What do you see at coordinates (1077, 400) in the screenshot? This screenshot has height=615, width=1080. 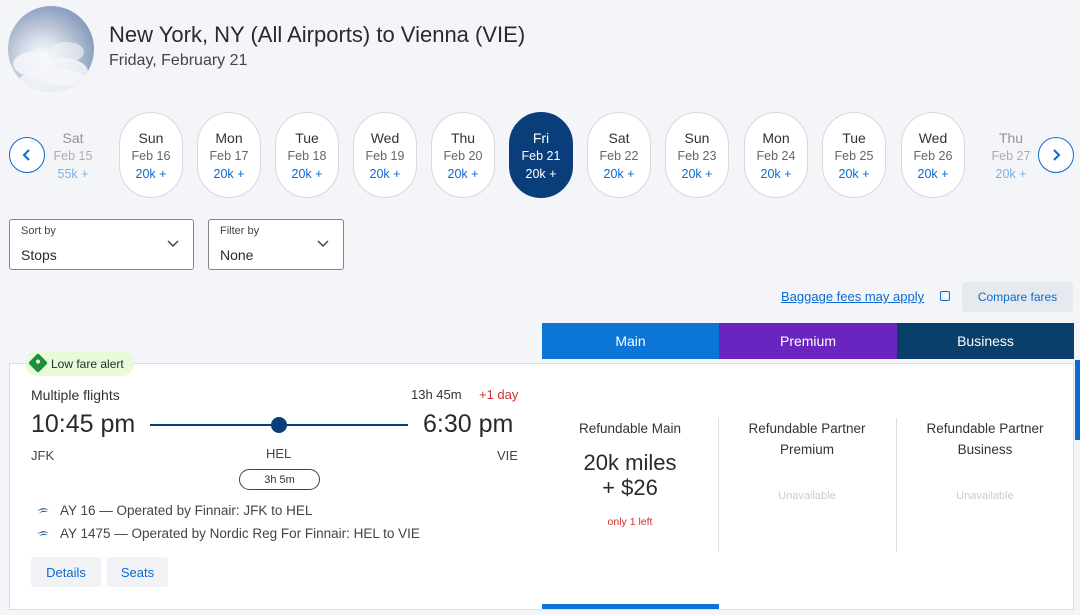 I see `scrollbar` at bounding box center [1077, 400].